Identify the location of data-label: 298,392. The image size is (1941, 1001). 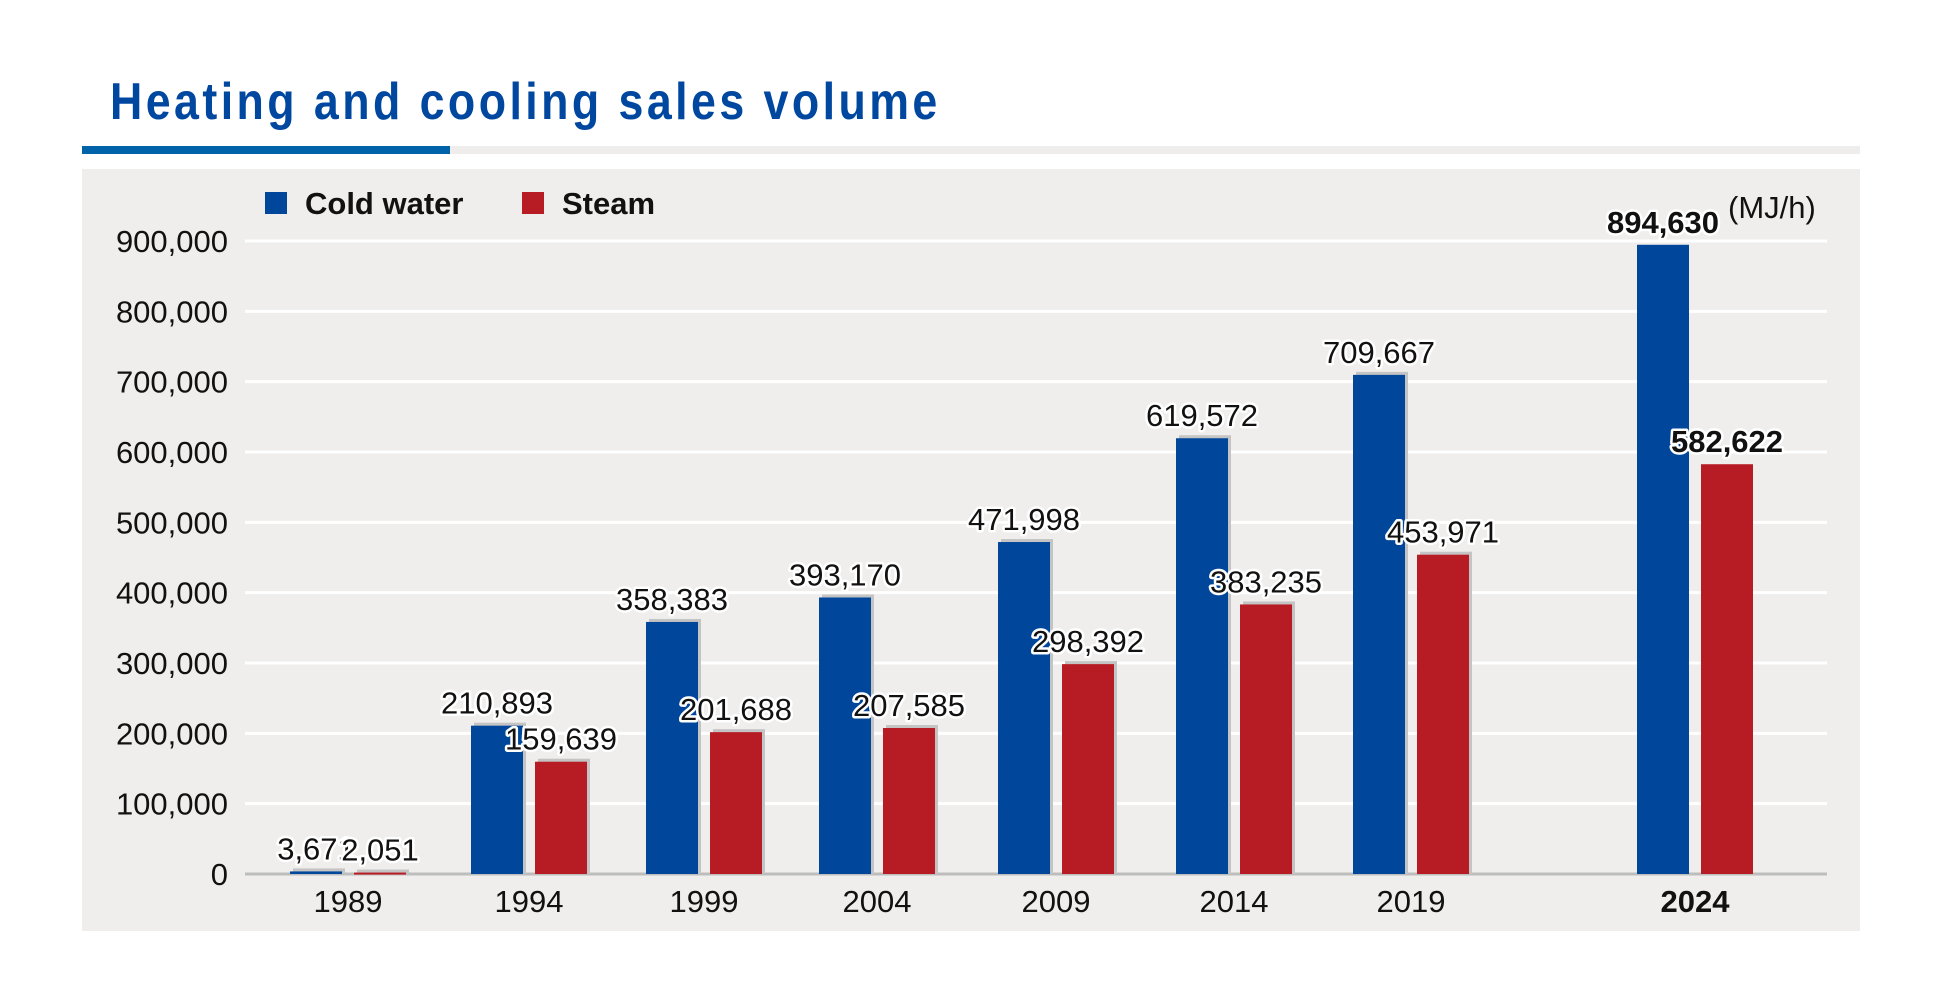
(1088, 641).